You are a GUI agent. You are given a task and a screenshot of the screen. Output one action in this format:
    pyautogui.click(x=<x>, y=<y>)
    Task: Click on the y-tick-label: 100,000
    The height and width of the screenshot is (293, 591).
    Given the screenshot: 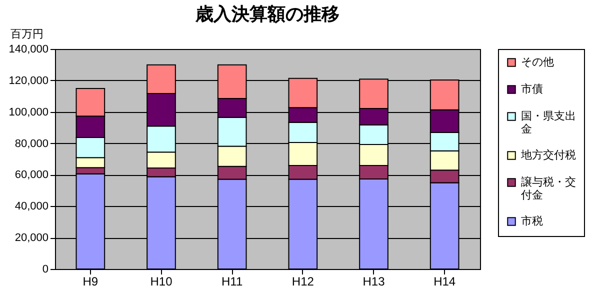 What is the action you would take?
    pyautogui.click(x=28, y=112)
    